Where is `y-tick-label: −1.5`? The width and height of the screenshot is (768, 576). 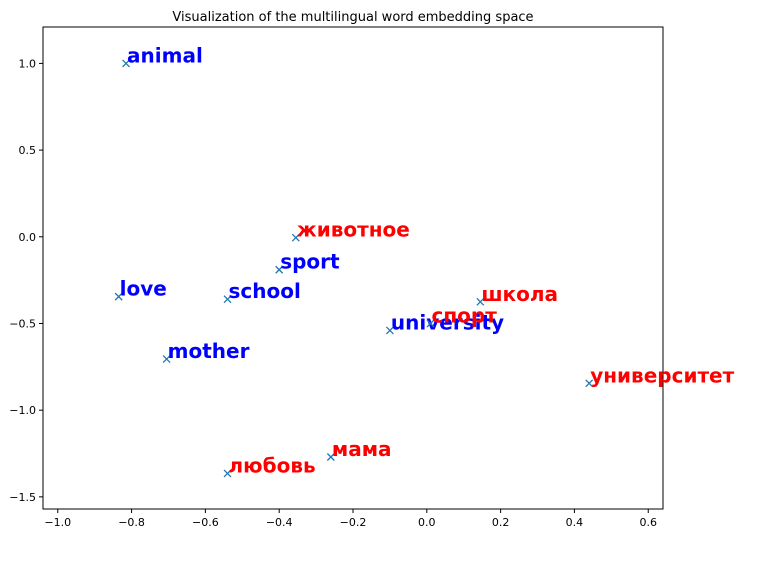
y-tick-label: −1.5 is located at coordinates (22, 497).